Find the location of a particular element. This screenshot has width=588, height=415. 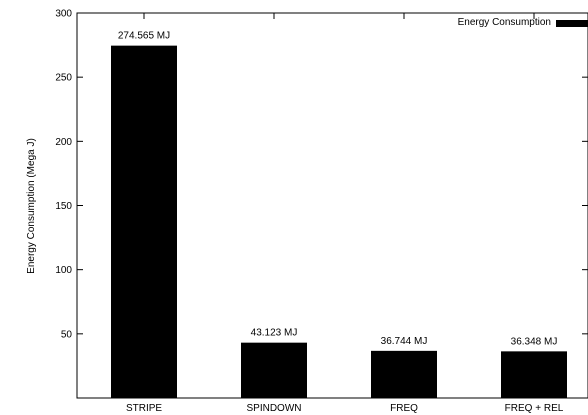

legend-swatch is located at coordinates (572, 23).